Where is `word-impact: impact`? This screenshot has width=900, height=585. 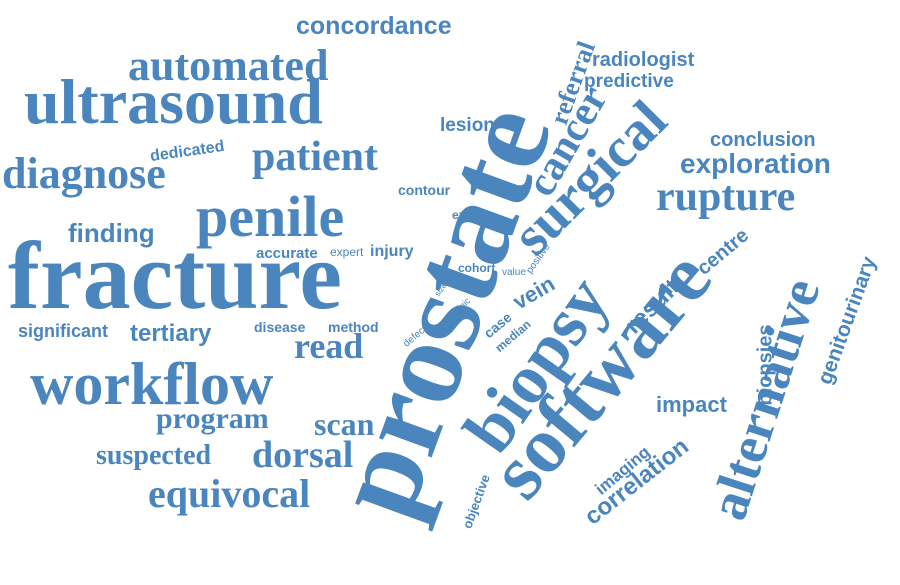 word-impact: impact is located at coordinates (691, 404).